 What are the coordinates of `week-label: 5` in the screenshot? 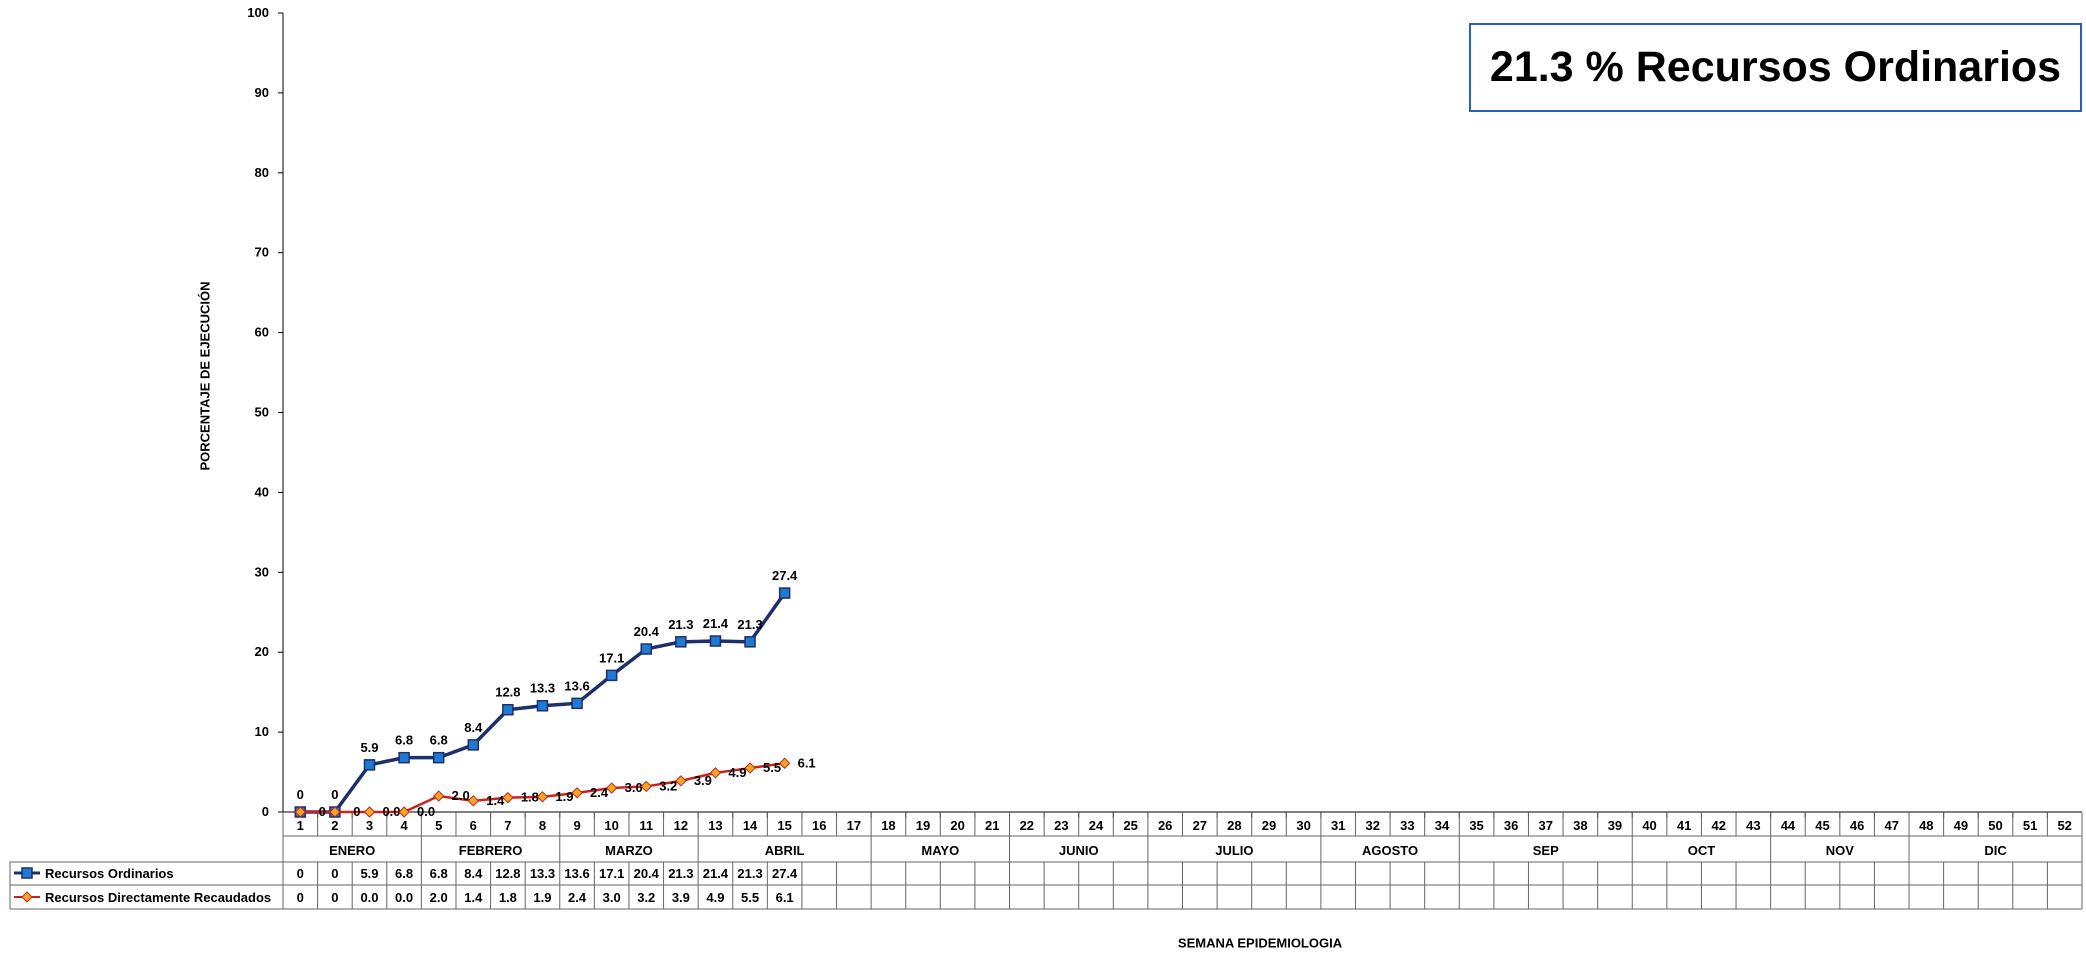 It's located at (438, 825).